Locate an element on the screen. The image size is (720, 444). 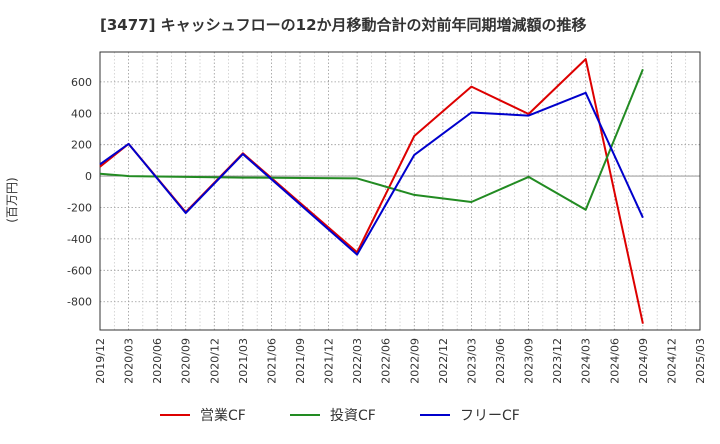
legend-label-0: 営業CF is located at coordinates (223, 416).